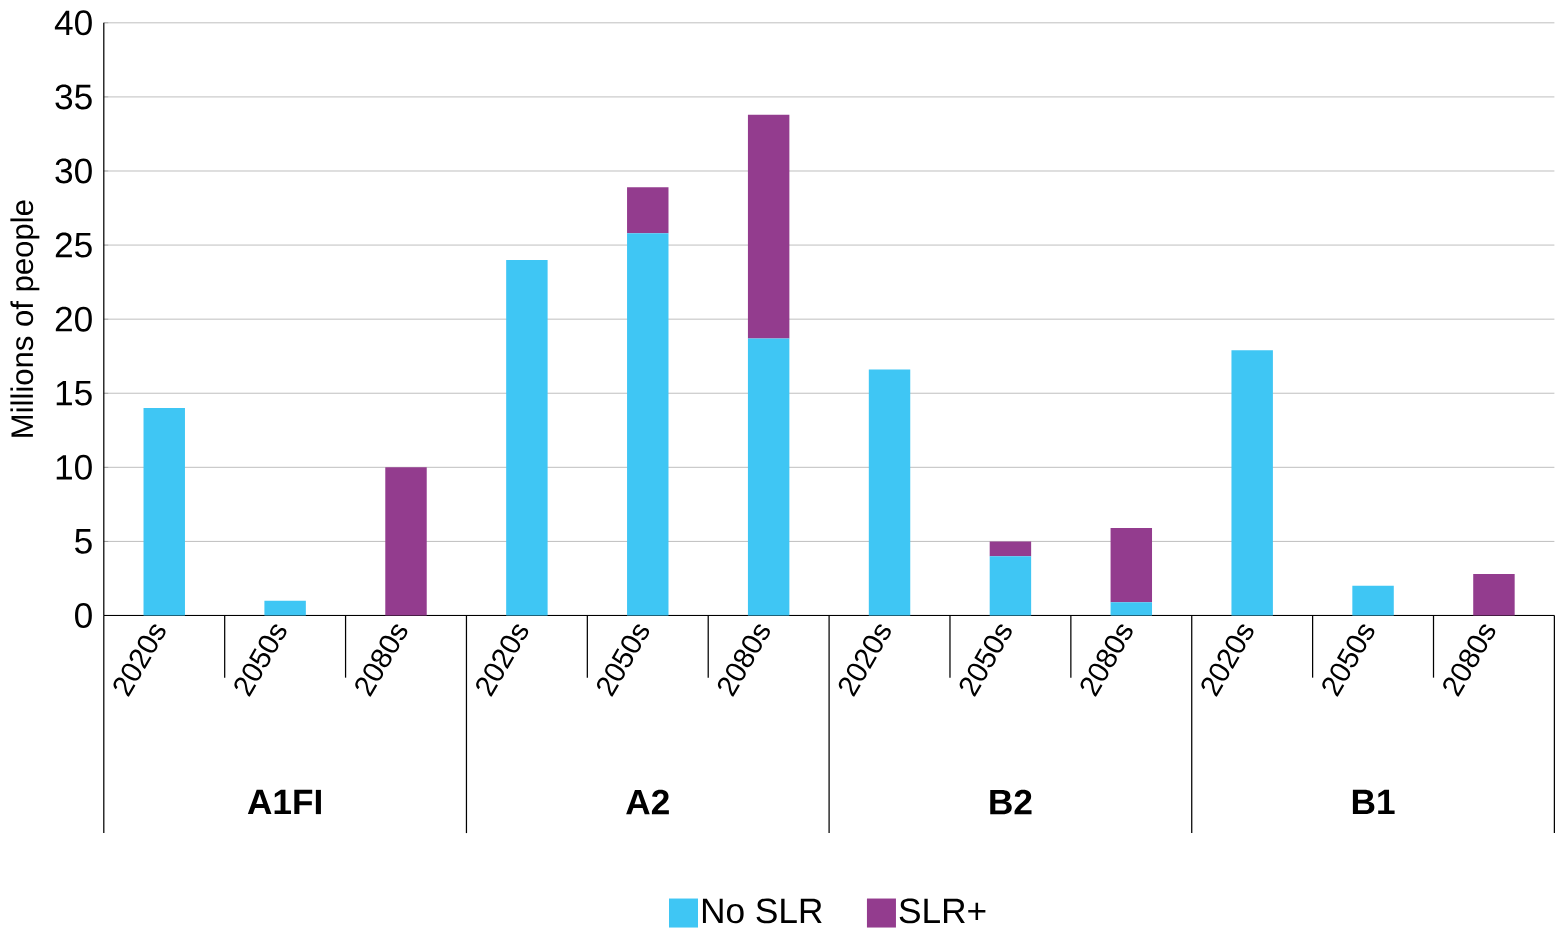  Describe the element at coordinates (74, 467) in the screenshot. I see `y-tick-label: 10` at that location.